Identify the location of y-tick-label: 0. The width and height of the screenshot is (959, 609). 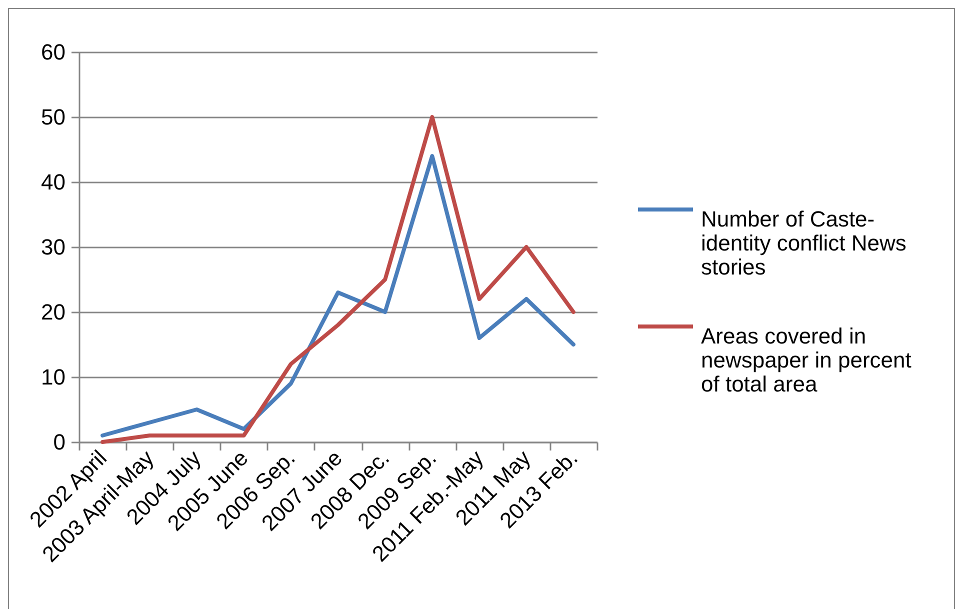
(59, 442).